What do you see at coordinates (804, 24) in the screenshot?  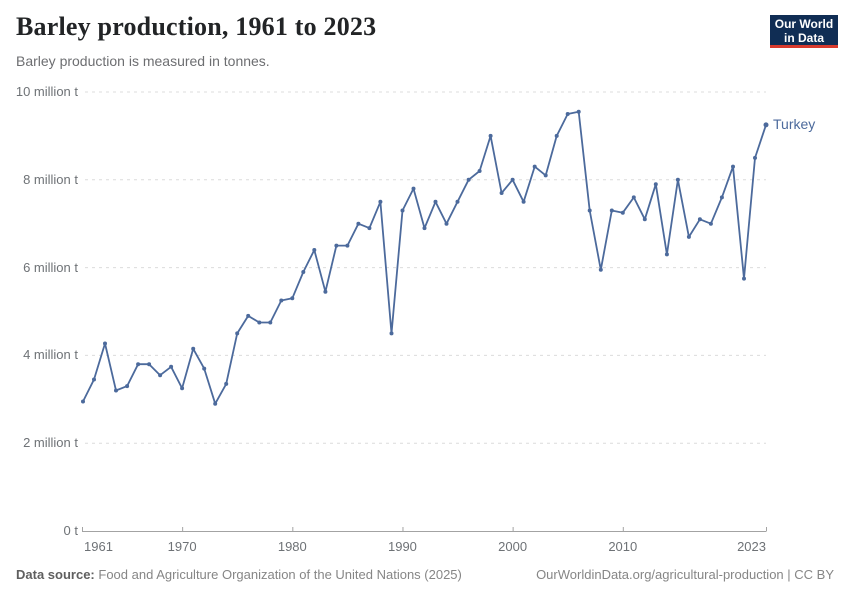 I see `owid-logo-line1: Our World` at bounding box center [804, 24].